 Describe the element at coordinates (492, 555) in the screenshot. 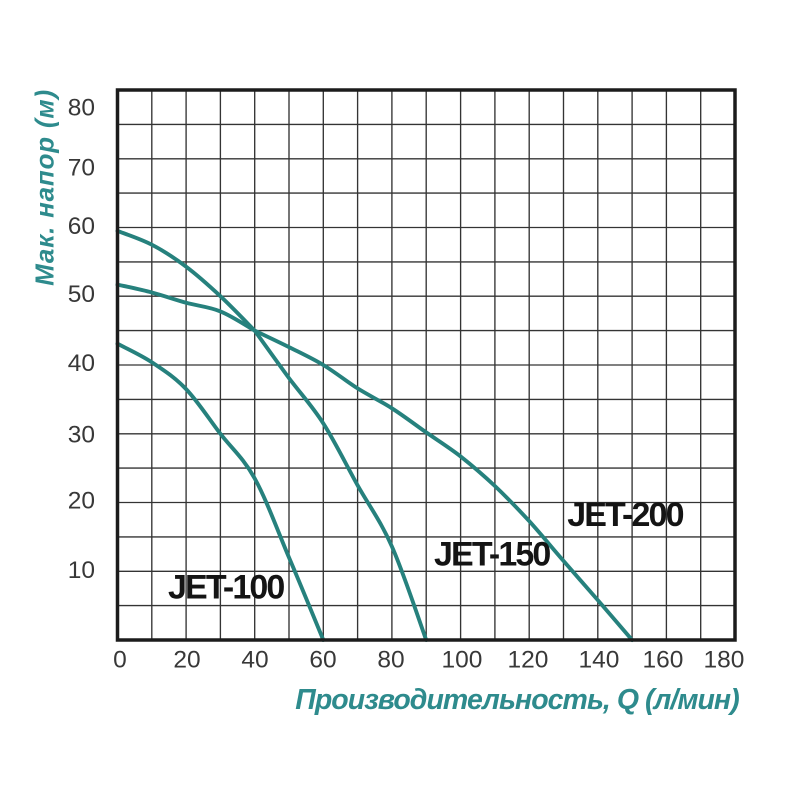

I see `svg-text: JET-150` at that location.